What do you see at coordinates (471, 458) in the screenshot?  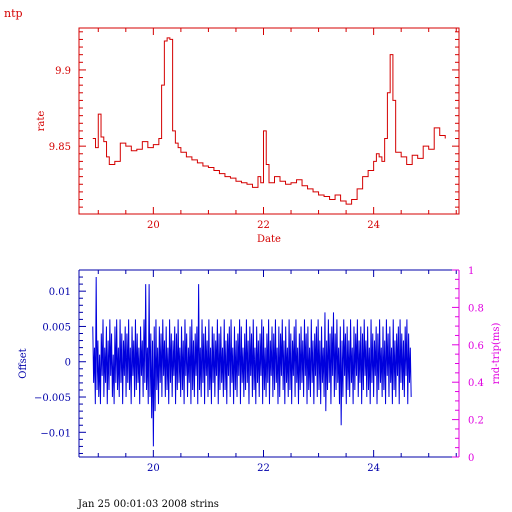 I see `y2-tick-label: 0` at bounding box center [471, 458].